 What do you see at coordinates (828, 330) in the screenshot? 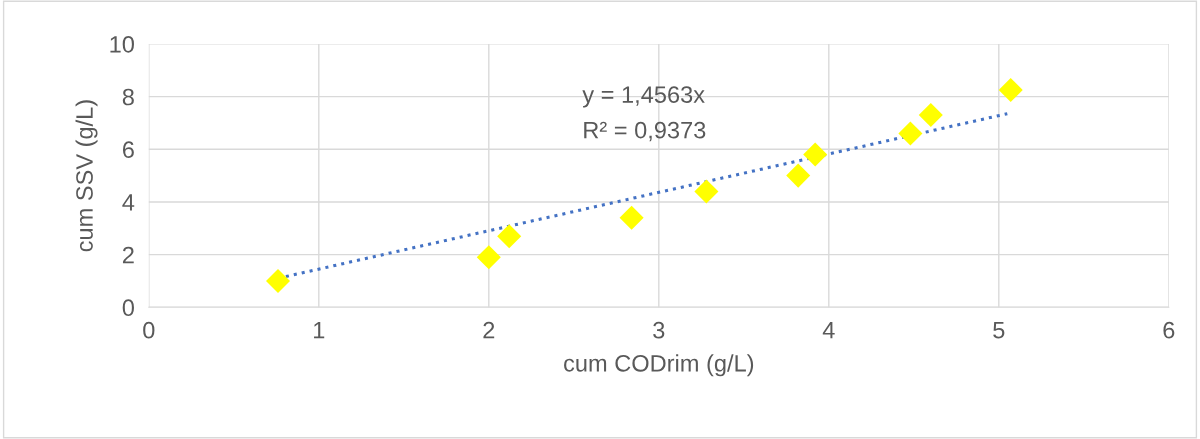
I see `x-tick-label: 4` at bounding box center [828, 330].